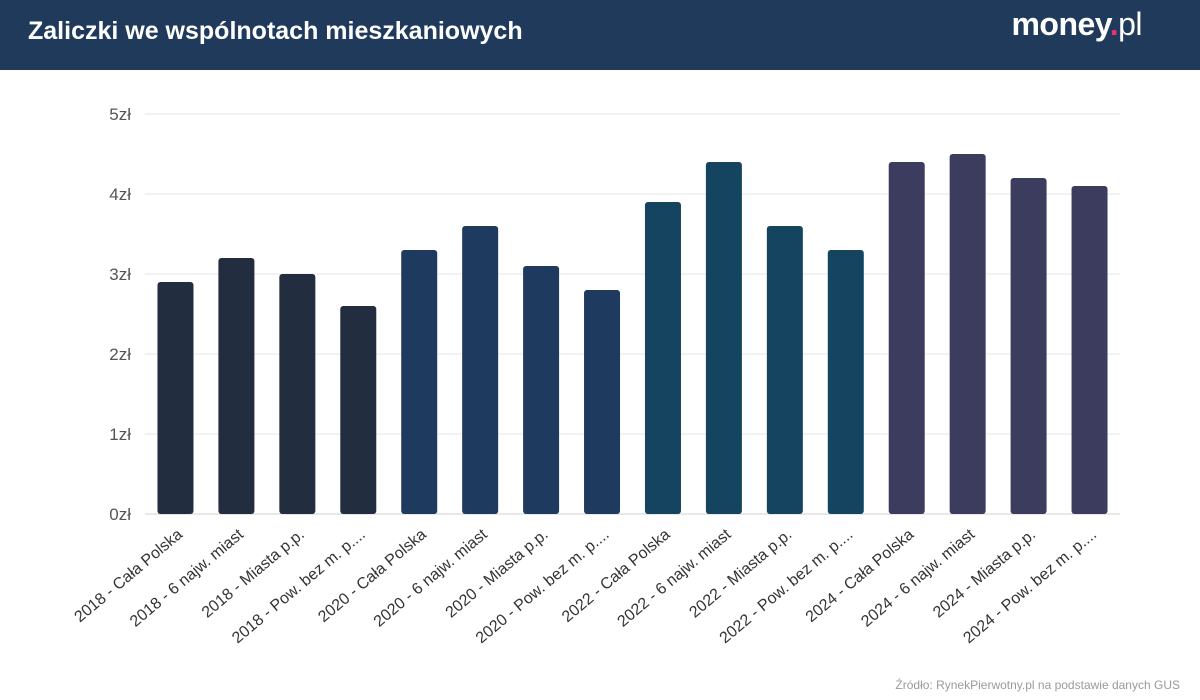 The image size is (1200, 700). Describe the element at coordinates (275, 31) in the screenshot. I see `page-title: Zaliczki we wspólnotach mieszkaniowych` at that location.